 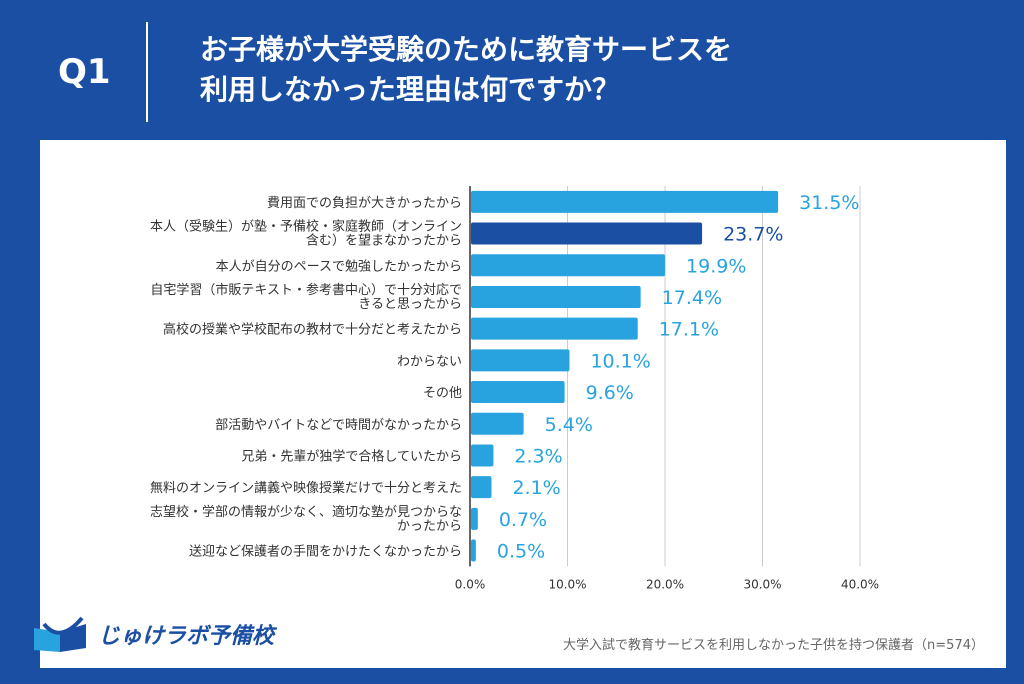 What do you see at coordinates (610, 393) in the screenshot?
I see `value-label: 9.6%` at bounding box center [610, 393].